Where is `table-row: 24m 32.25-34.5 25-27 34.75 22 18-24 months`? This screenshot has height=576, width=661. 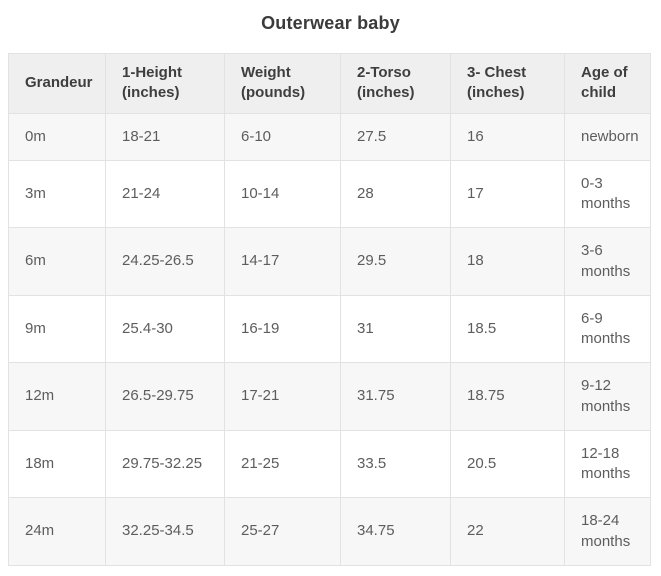
table-row: 24m 32.25-34.5 25-27 34.75 22 18-24 months is located at coordinates (329, 531).